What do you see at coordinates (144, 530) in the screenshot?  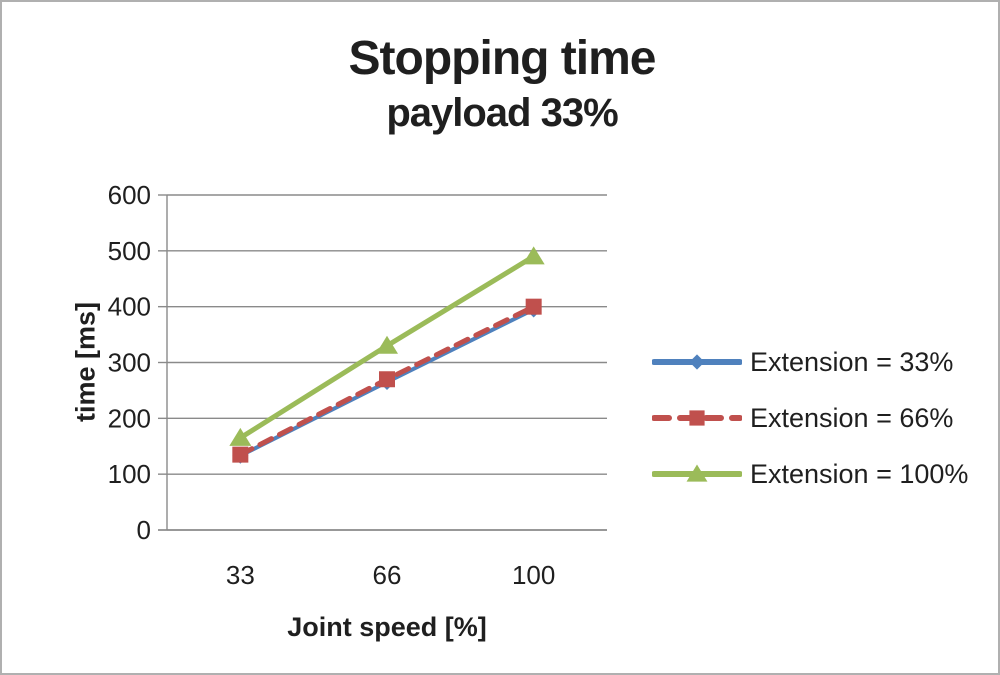 I see `y-tick-label: 0` at bounding box center [144, 530].